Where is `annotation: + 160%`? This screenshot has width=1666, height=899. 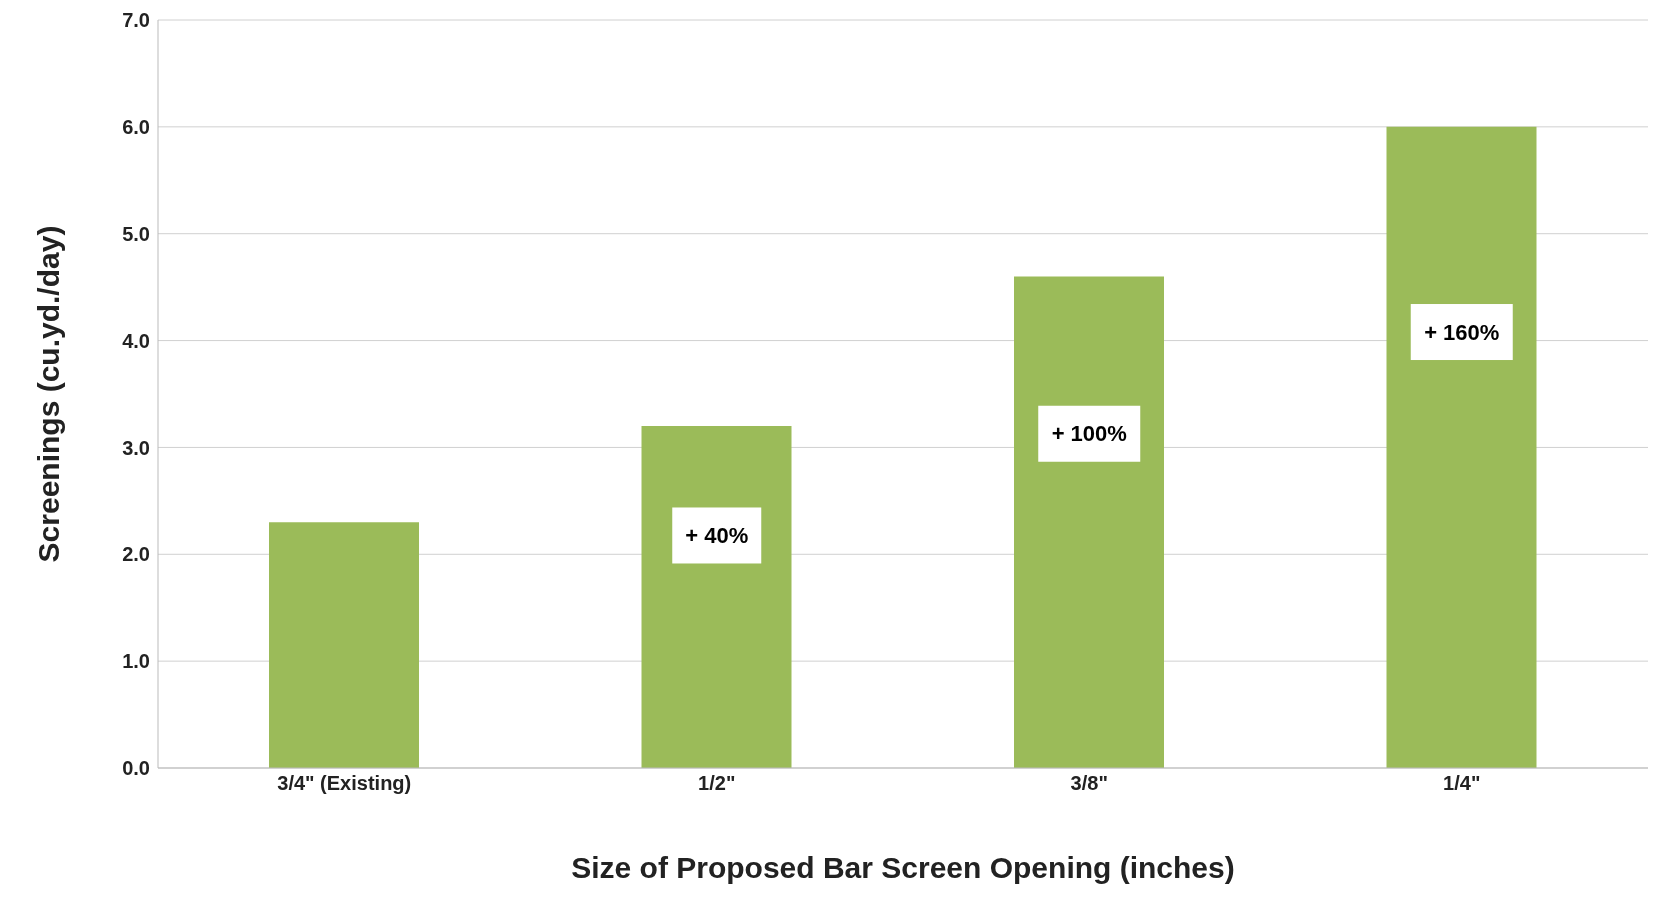 annotation: + 160% is located at coordinates (1462, 332).